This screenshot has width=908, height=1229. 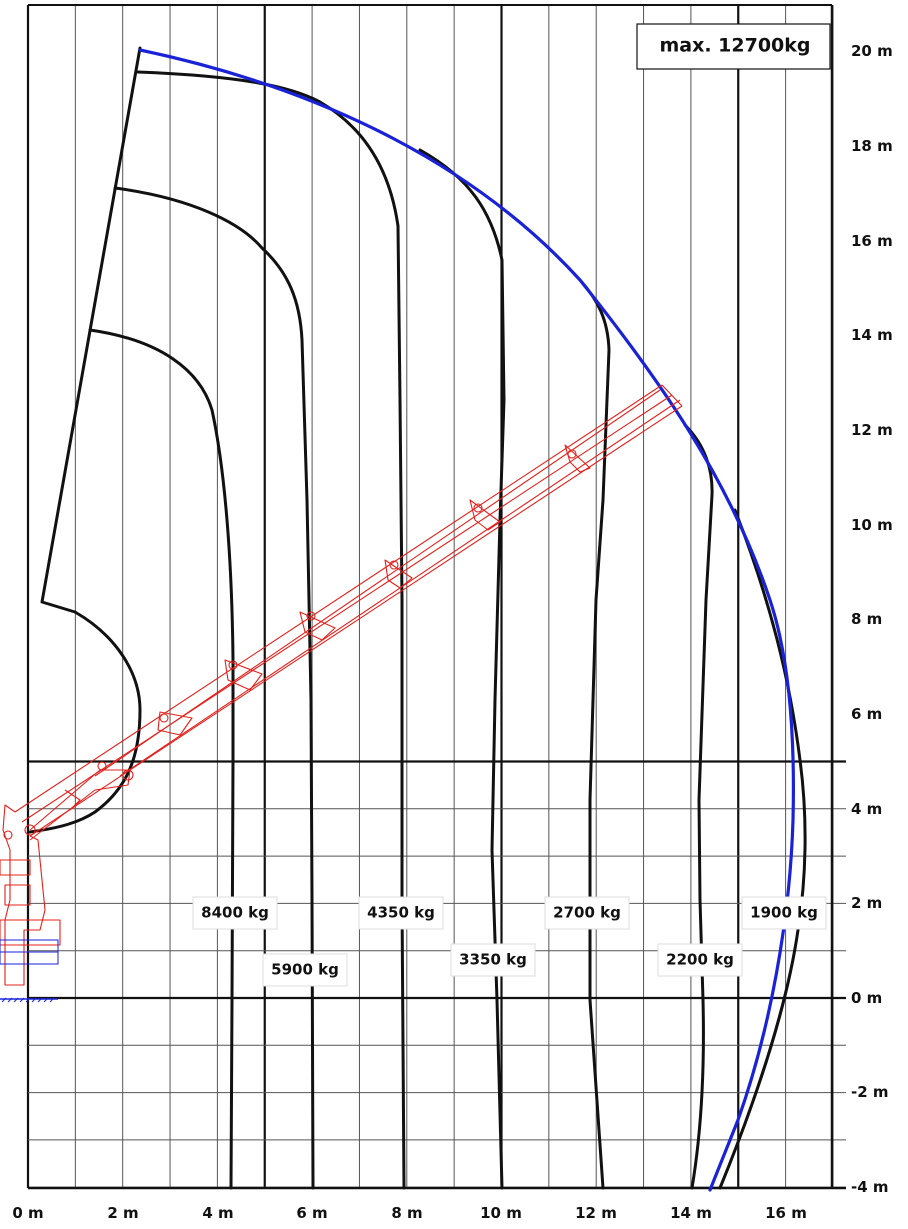 I want to click on x-tick-2m: 2 m, so click(x=122, y=1213).